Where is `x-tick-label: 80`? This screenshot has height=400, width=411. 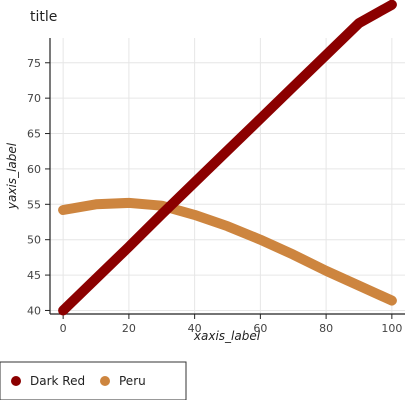 x-tick-label: 80 is located at coordinates (326, 328).